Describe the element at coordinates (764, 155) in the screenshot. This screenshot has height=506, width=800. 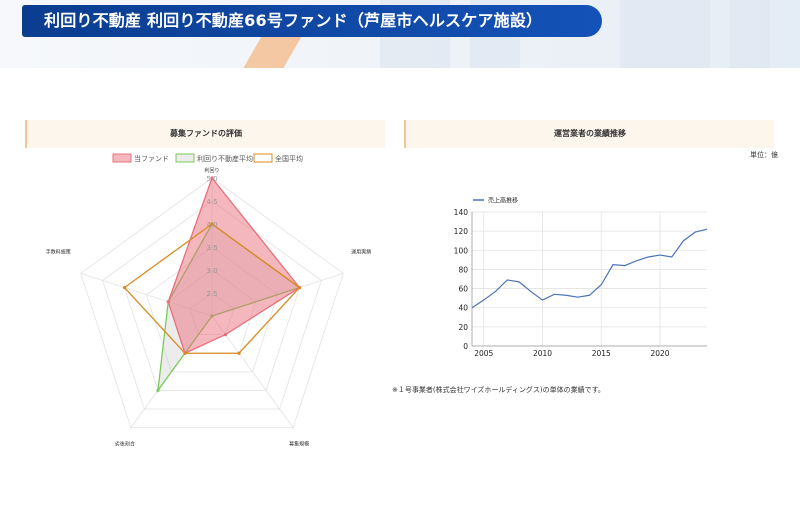
I see `unit-label: 単位：億` at that location.